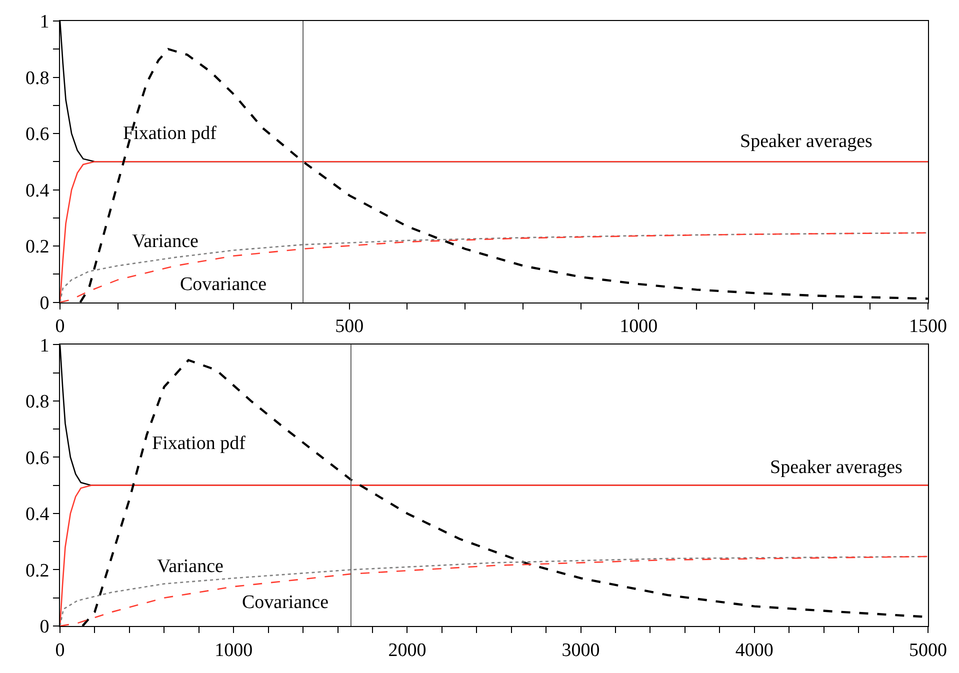 The image size is (959, 673). What do you see at coordinates (928, 327) in the screenshot?
I see `x-tick-label: 1500` at bounding box center [928, 327].